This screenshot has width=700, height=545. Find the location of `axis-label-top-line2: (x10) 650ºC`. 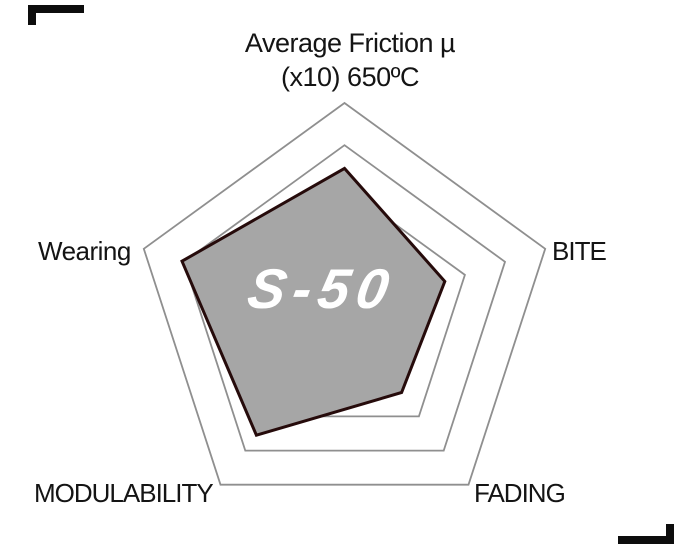

axis-label-top-line2: (x10) 650ºC is located at coordinates (350, 77).